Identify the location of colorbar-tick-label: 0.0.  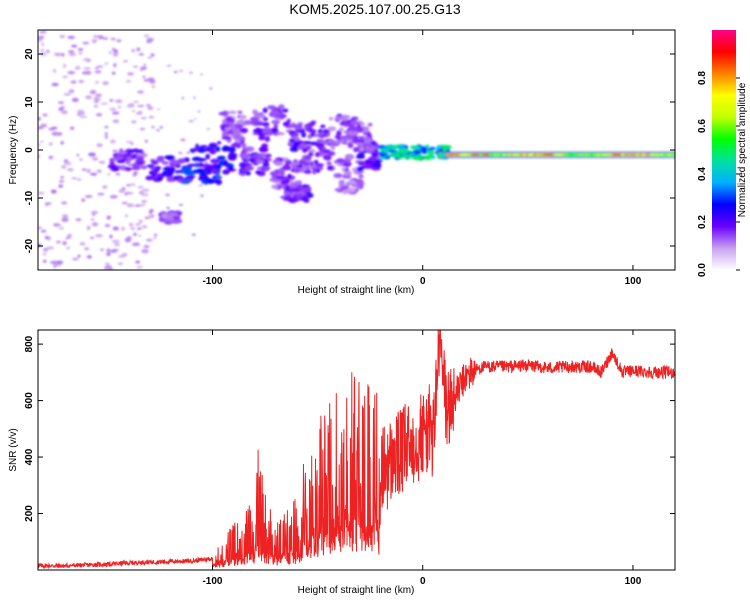
(702, 270).